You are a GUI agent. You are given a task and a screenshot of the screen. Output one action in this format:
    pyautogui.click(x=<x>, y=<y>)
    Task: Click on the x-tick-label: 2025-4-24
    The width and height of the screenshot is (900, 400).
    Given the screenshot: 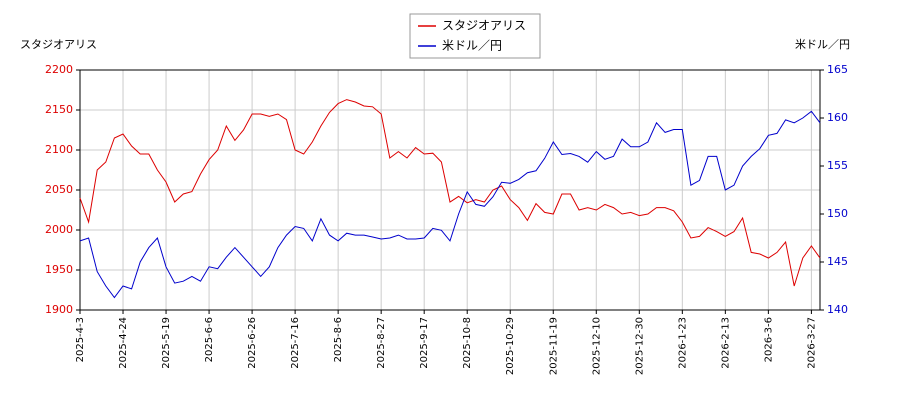 What is the action you would take?
    pyautogui.click(x=123, y=343)
    